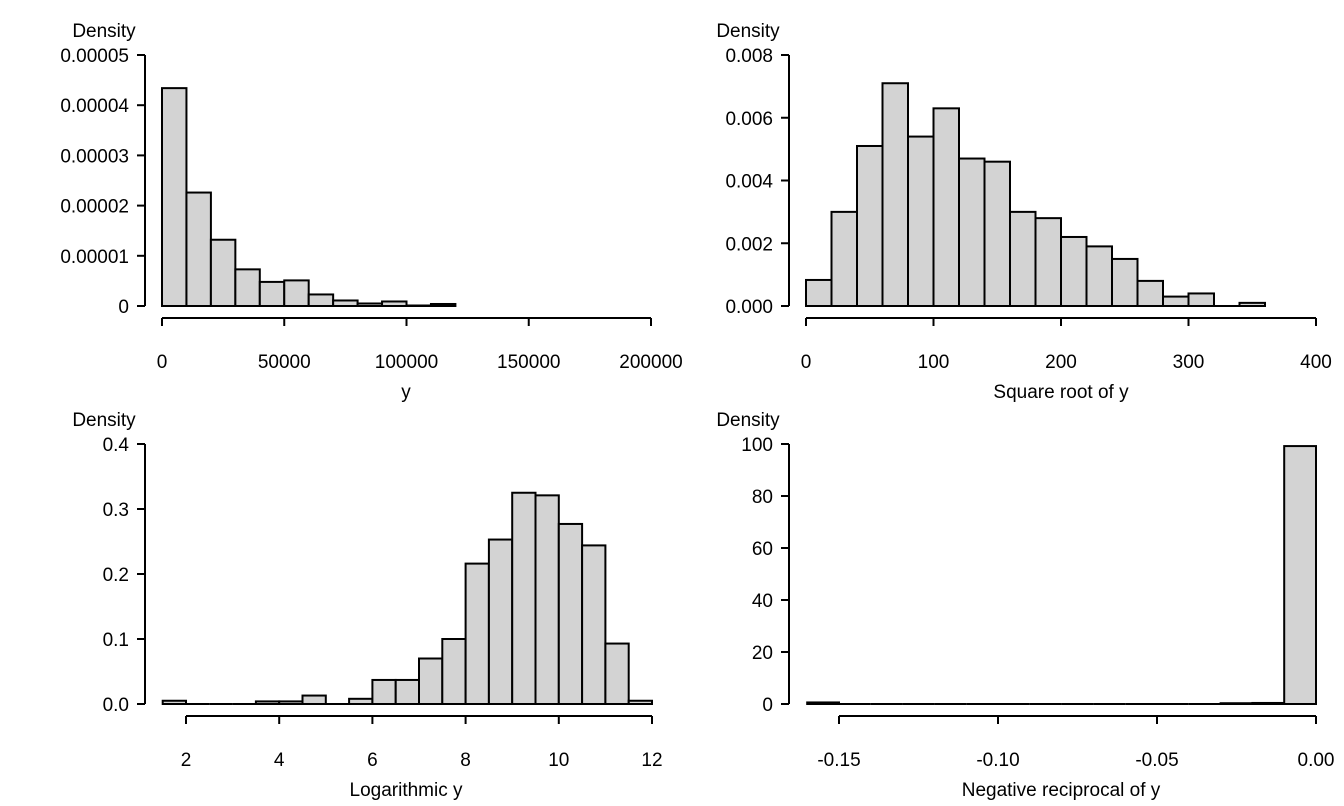 The width and height of the screenshot is (1344, 806). I want to click on x-tick-label: -0.15, so click(838, 760).